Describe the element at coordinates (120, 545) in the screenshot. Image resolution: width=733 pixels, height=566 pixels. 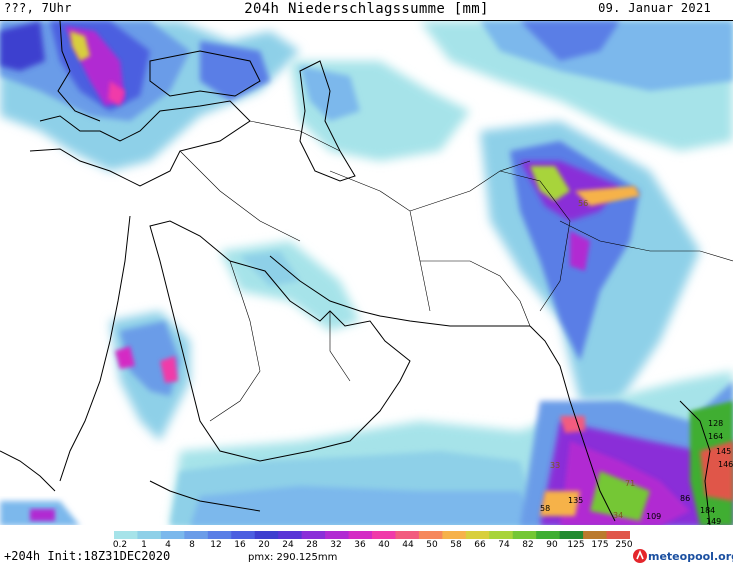
I see `colorbar-tick-label: 0.2` at that location.